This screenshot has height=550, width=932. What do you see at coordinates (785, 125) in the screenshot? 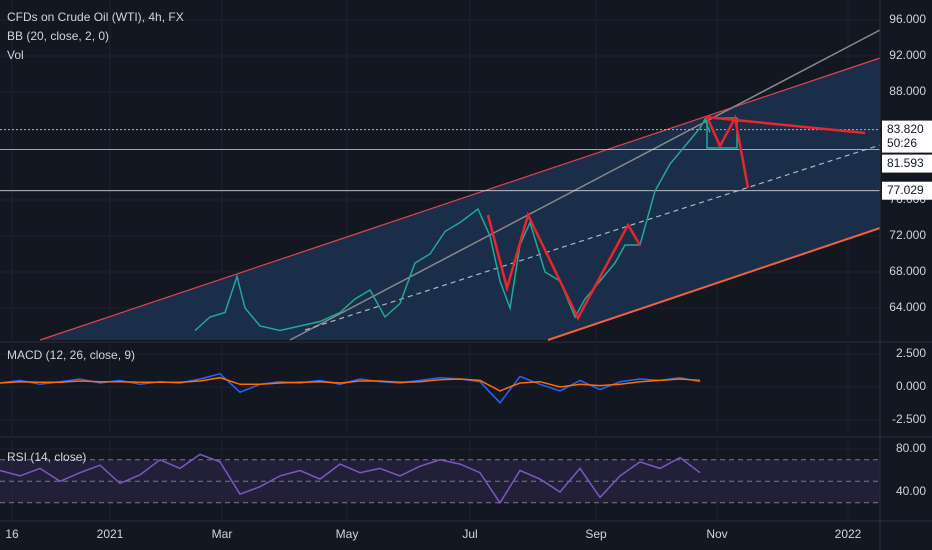
I see `resistance-drawing` at bounding box center [785, 125].